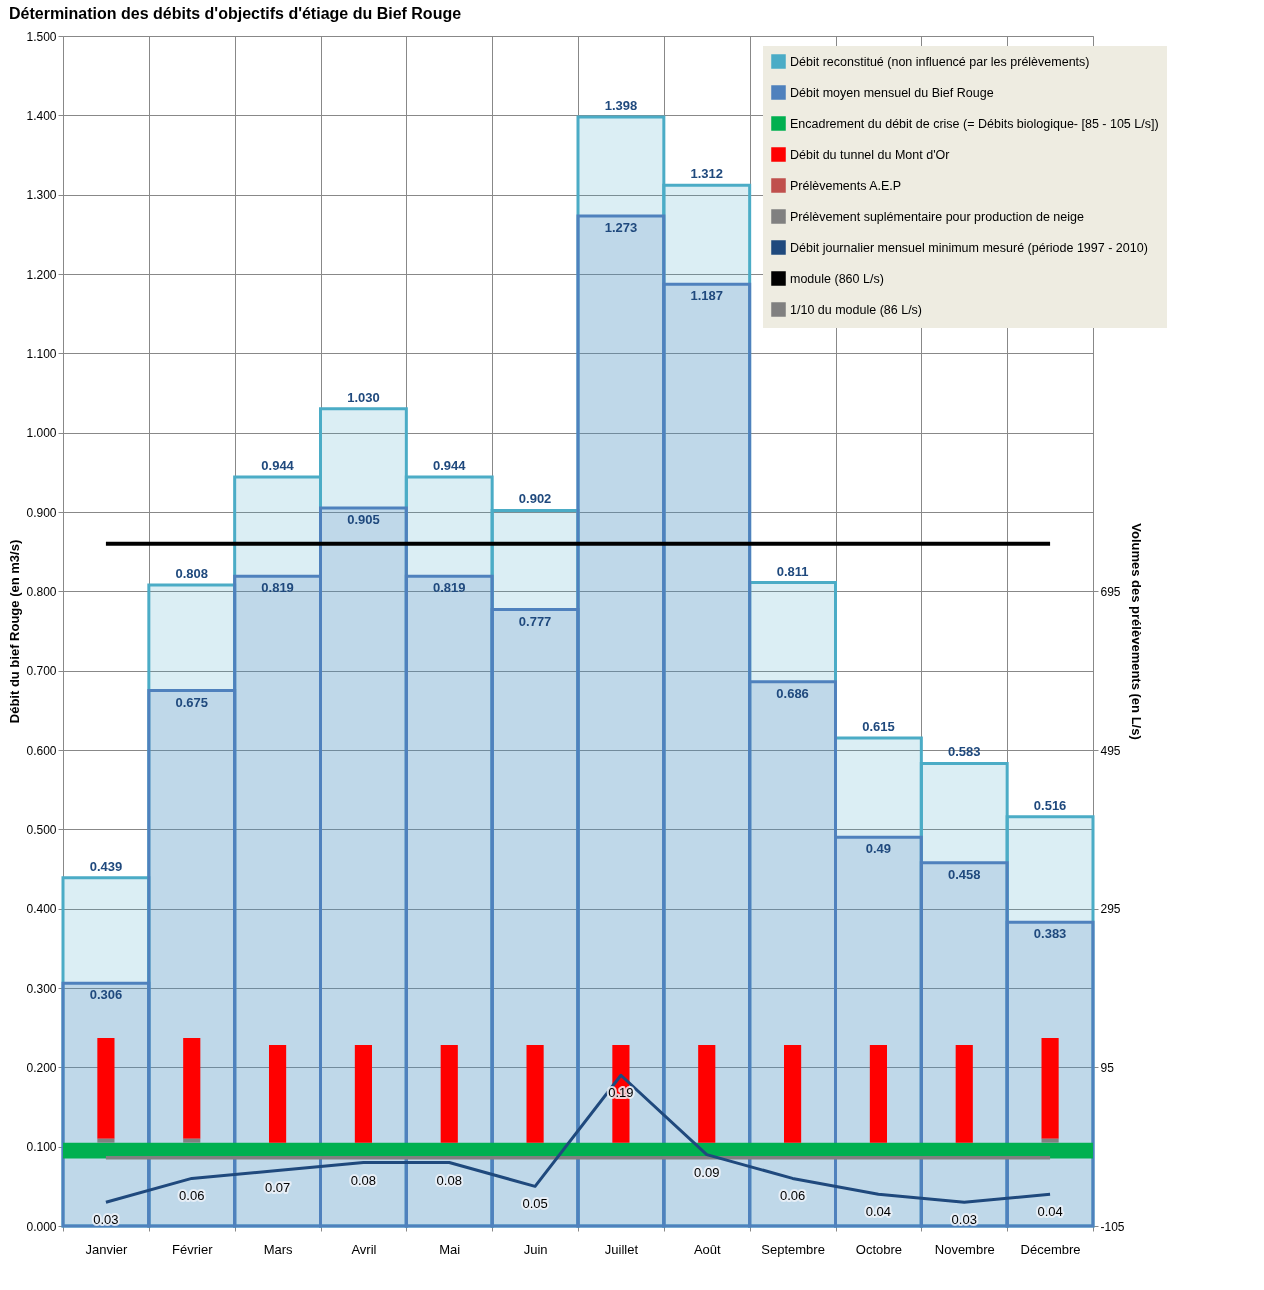 The image size is (1264, 1290). I want to click on data-label: 0.09, so click(707, 1172).